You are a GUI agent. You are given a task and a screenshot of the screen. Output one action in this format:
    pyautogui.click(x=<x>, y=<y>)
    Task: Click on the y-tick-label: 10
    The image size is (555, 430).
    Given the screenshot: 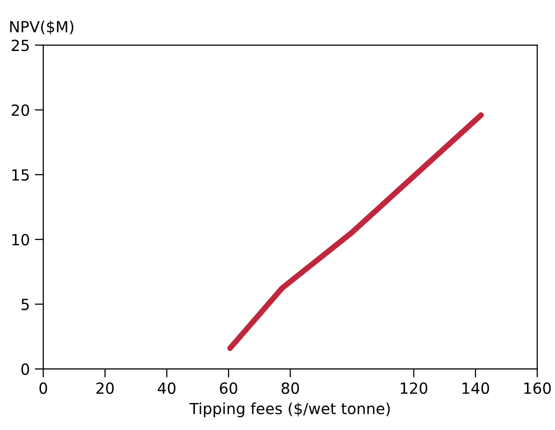 What is the action you would take?
    pyautogui.click(x=21, y=240)
    